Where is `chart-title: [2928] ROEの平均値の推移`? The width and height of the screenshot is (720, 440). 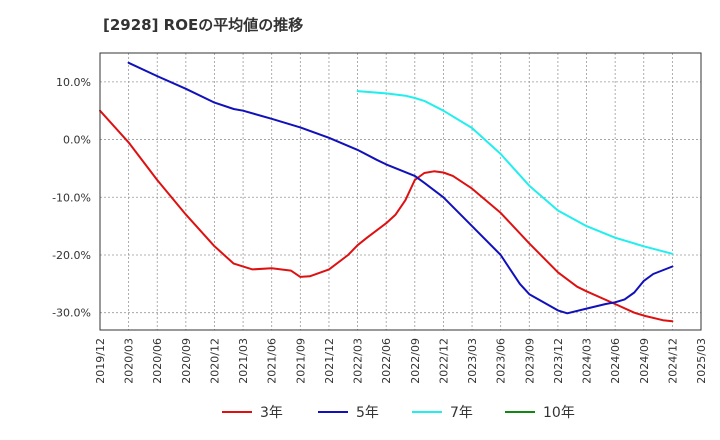
chart-title: [2928] ROEの平均値の推移 is located at coordinates (203, 25).